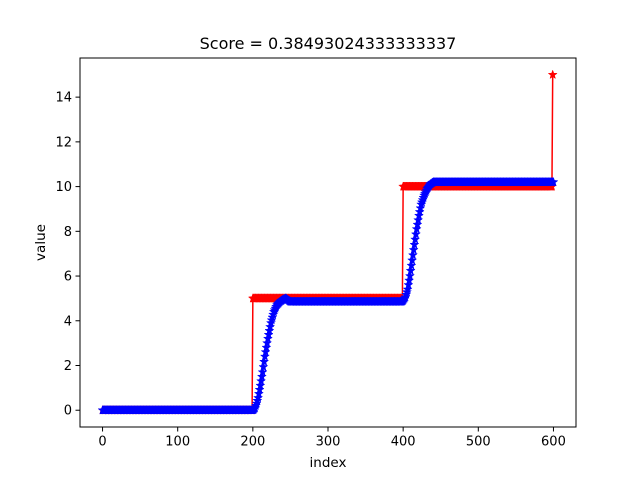 This screenshot has height=485, width=640. I want to click on x-axis-label: index, so click(328, 463).